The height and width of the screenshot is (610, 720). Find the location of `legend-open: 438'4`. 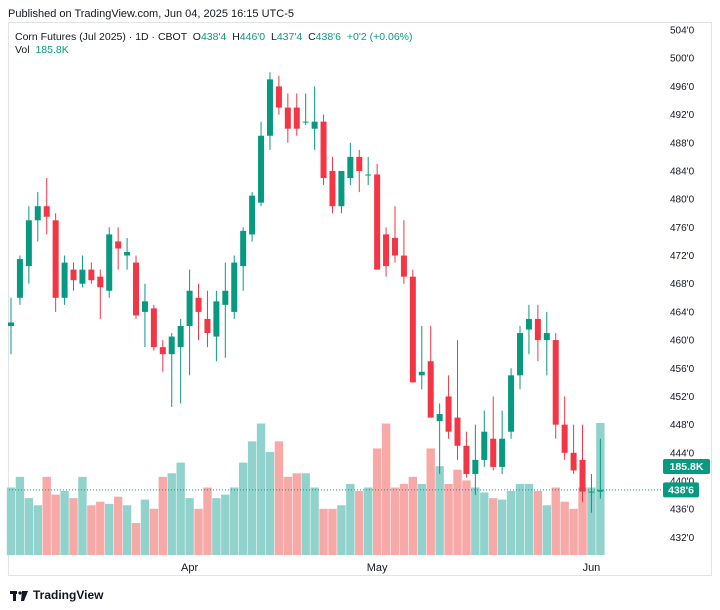

legend-open: 438'4 is located at coordinates (213, 37).